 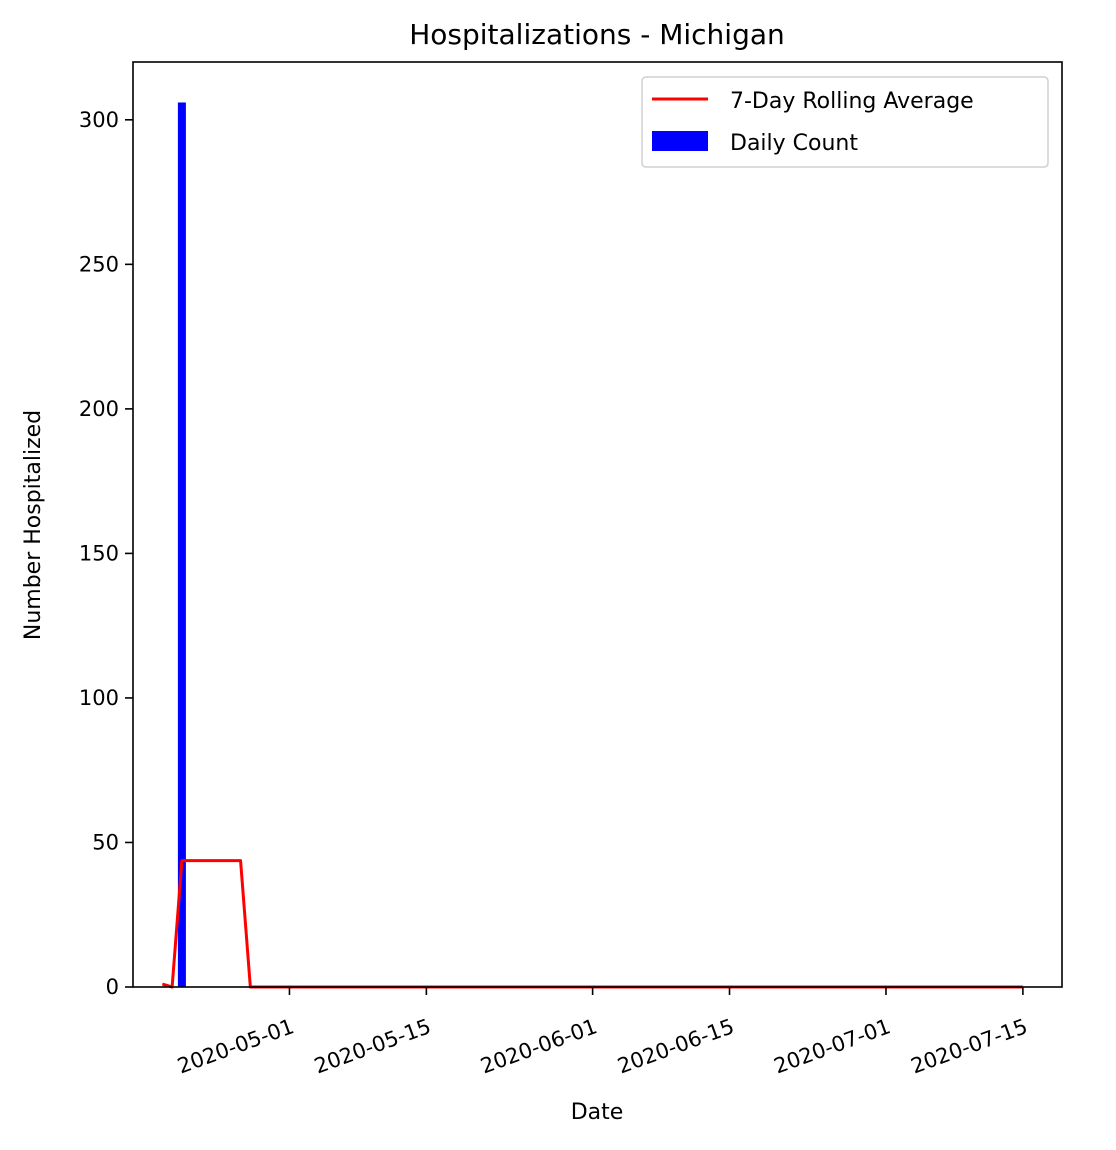 I want to click on chart-title: Hospitalizations - Michigan, so click(x=597, y=34).